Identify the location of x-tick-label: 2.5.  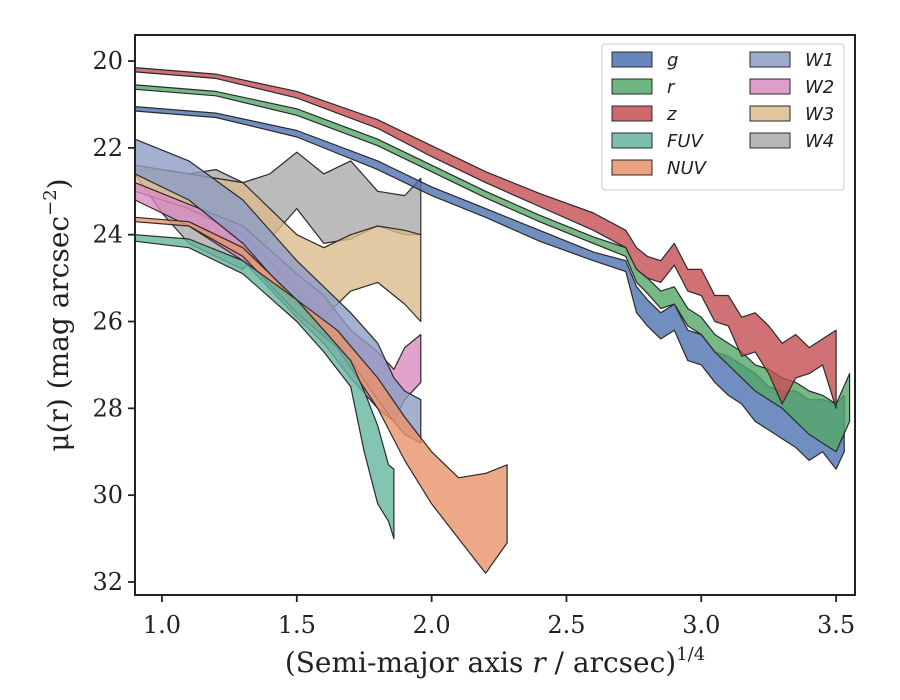
(566, 625).